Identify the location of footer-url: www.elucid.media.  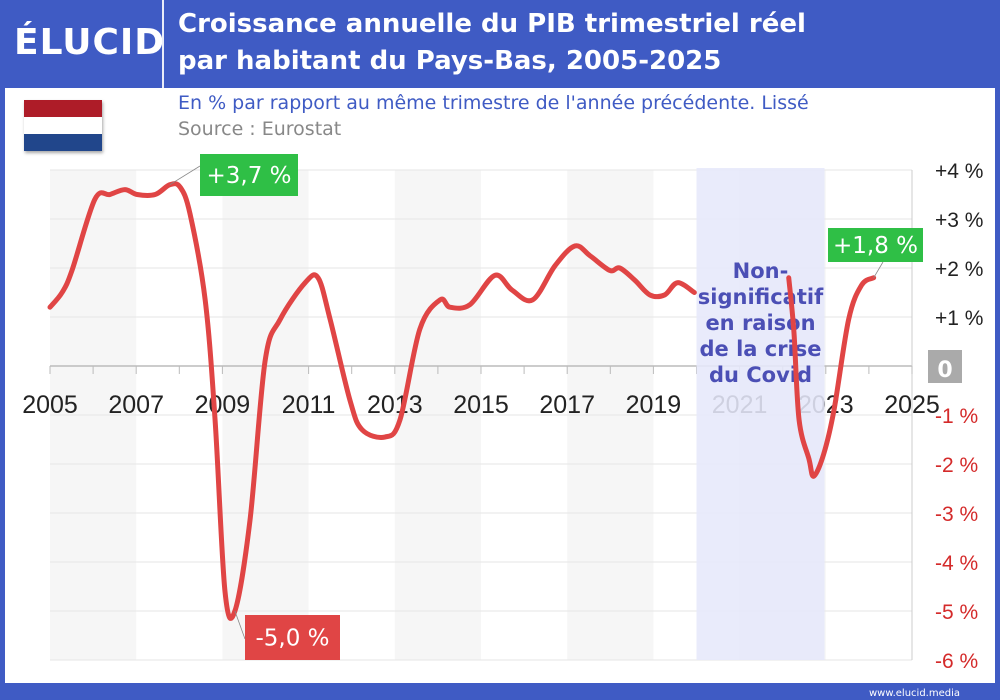
(914, 693).